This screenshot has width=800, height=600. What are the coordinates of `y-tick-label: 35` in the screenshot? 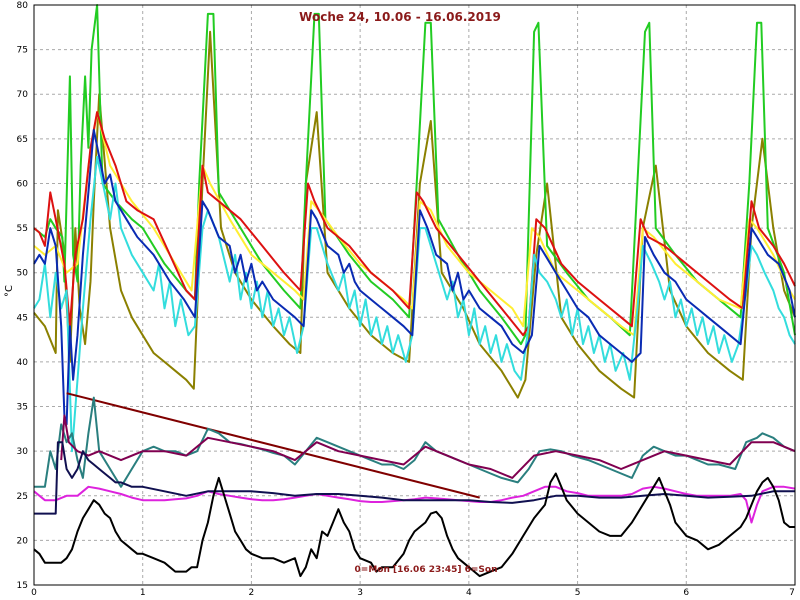 It's located at (22, 408).